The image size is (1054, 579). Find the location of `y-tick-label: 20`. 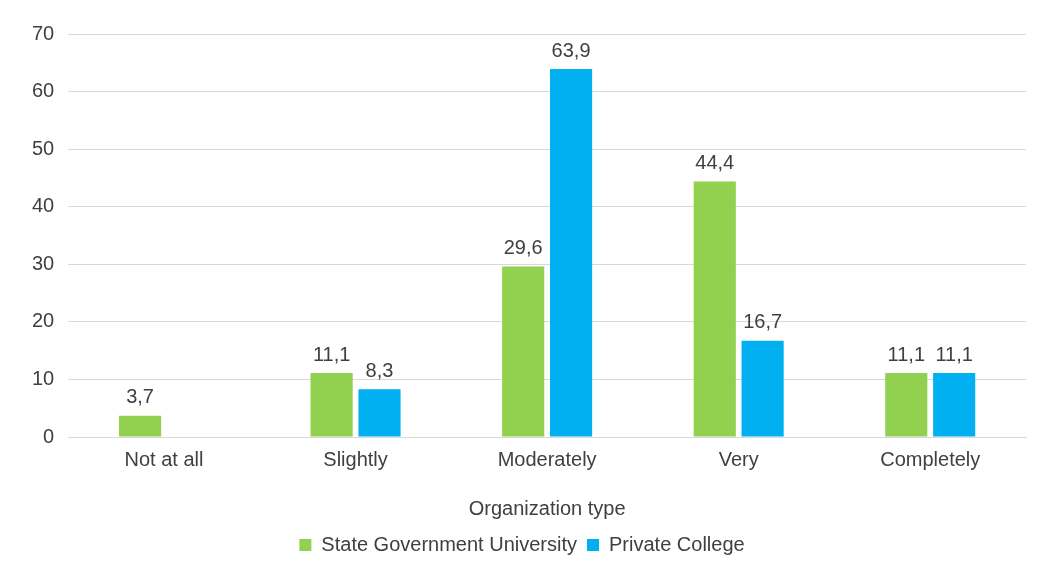

y-tick-label: 20 is located at coordinates (43, 320).